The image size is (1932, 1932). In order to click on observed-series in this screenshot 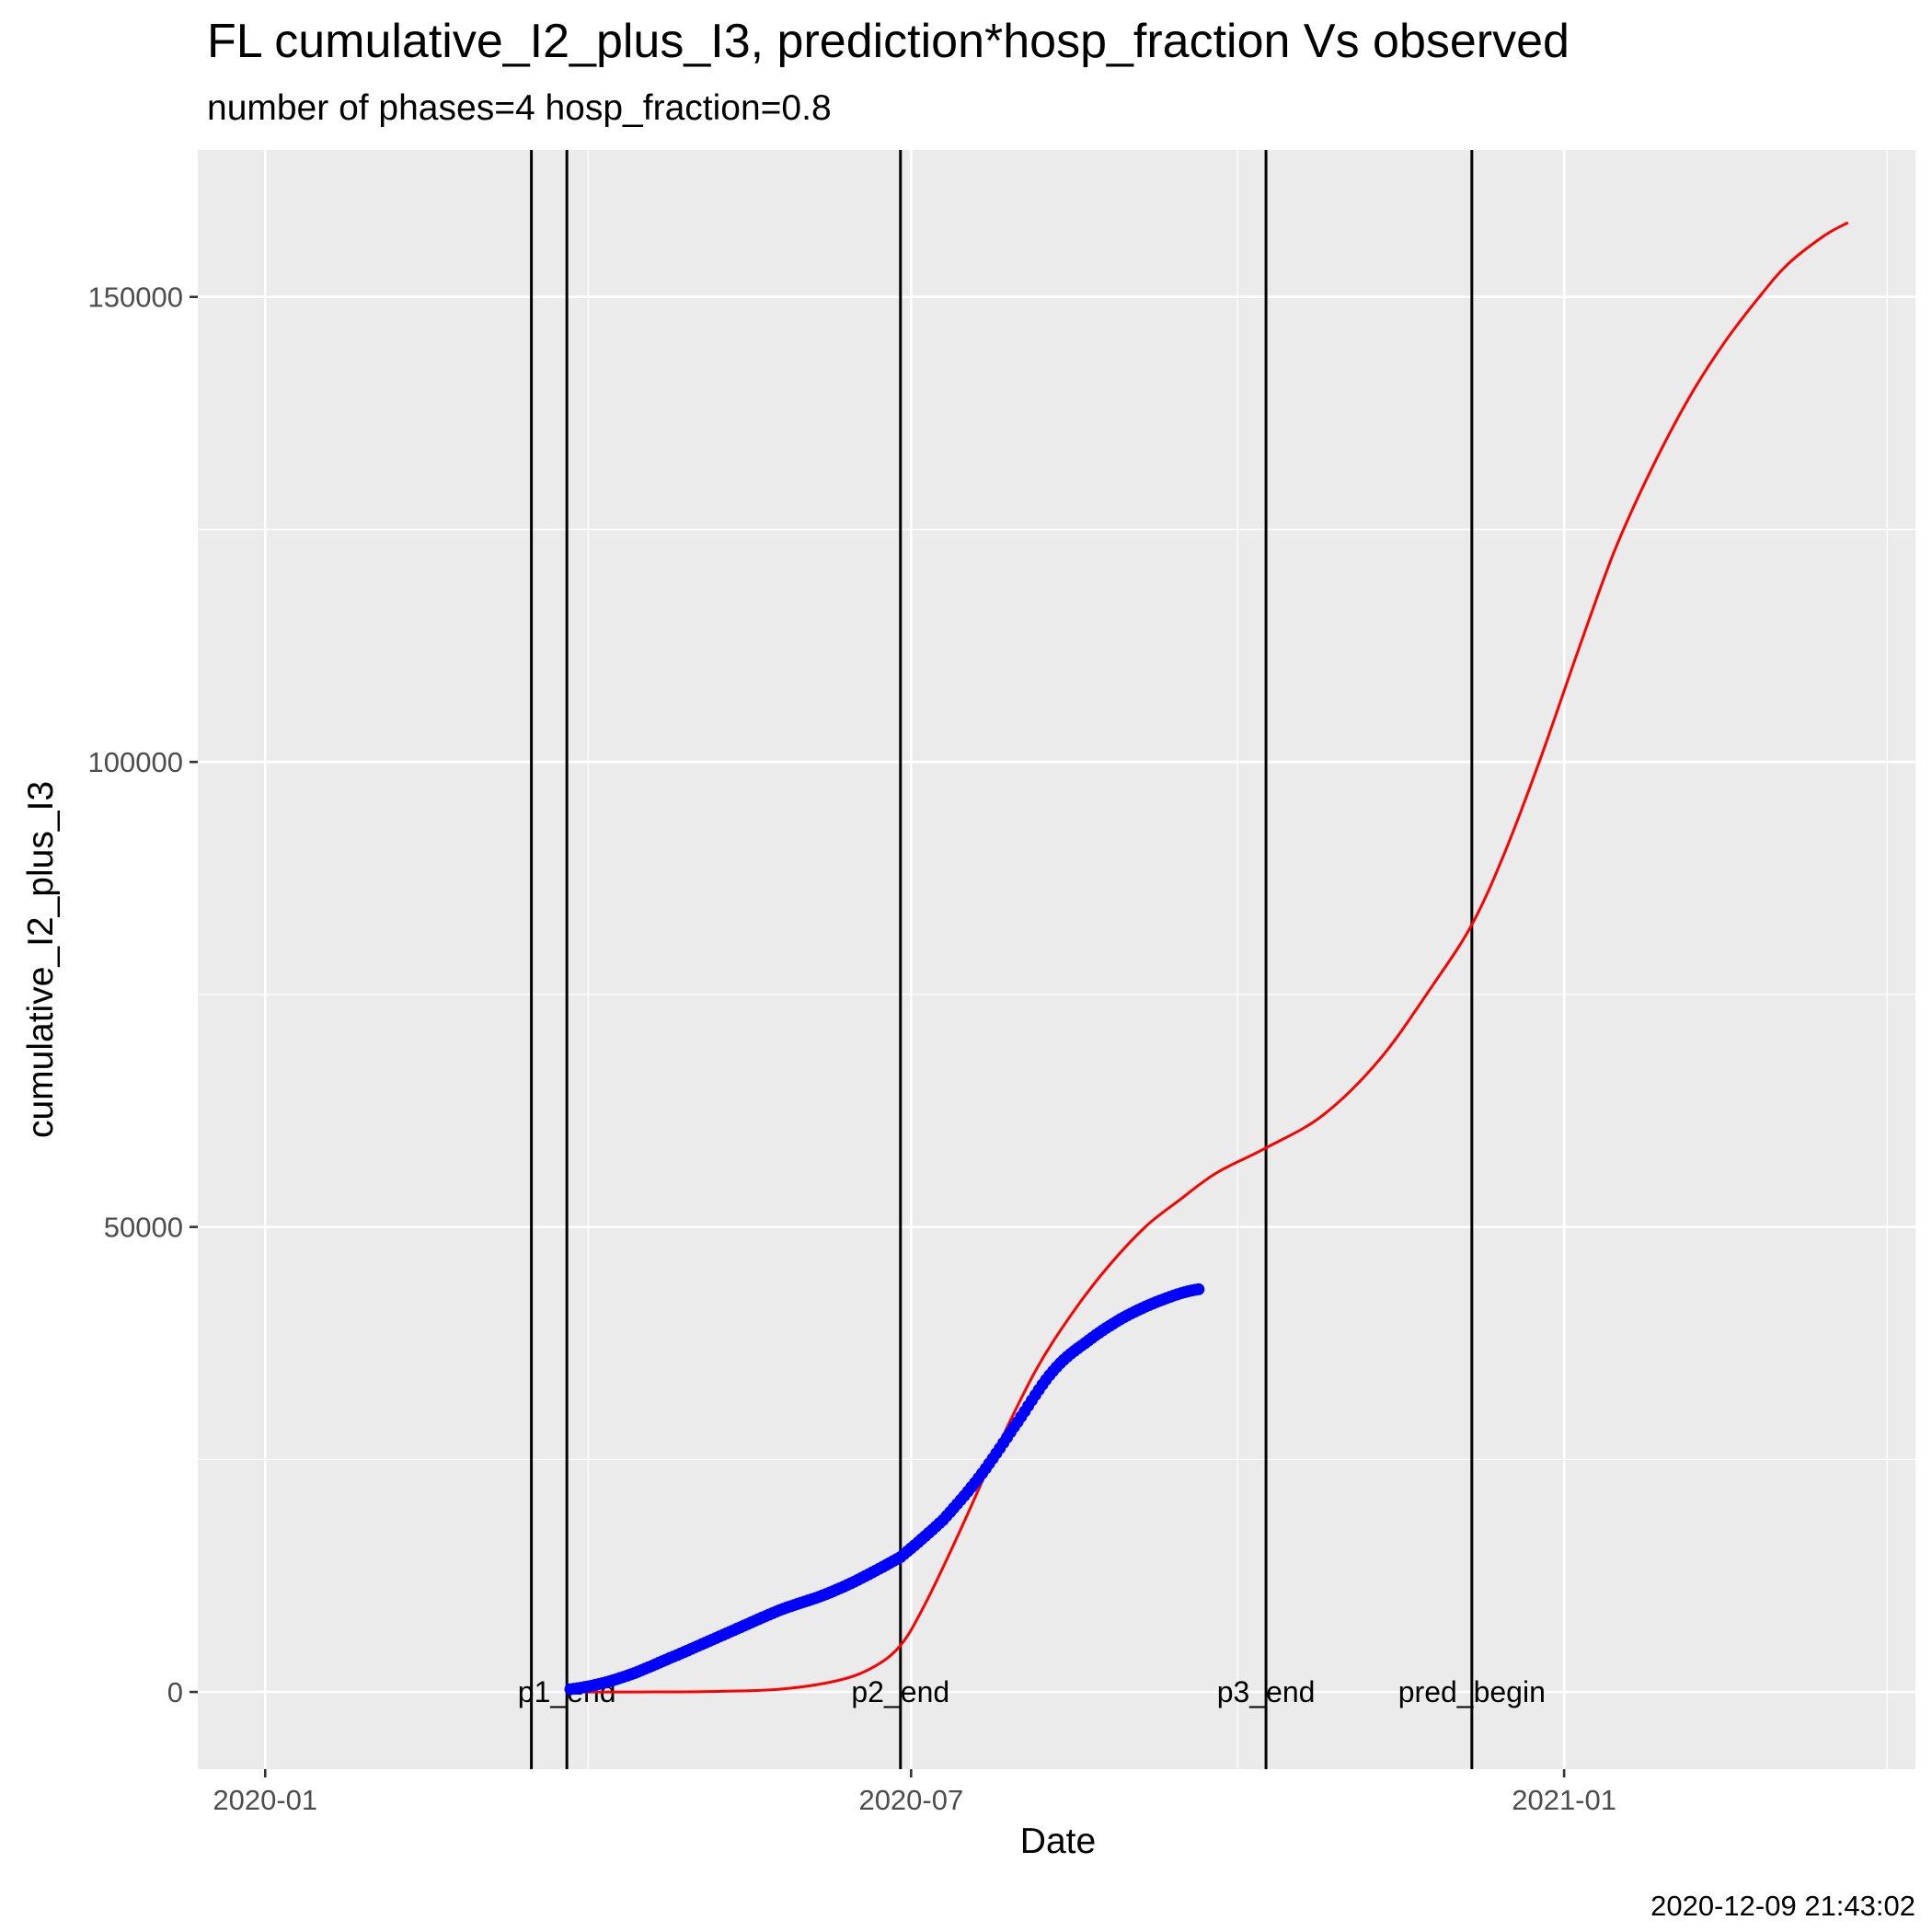, I will do `click(884, 1489)`.